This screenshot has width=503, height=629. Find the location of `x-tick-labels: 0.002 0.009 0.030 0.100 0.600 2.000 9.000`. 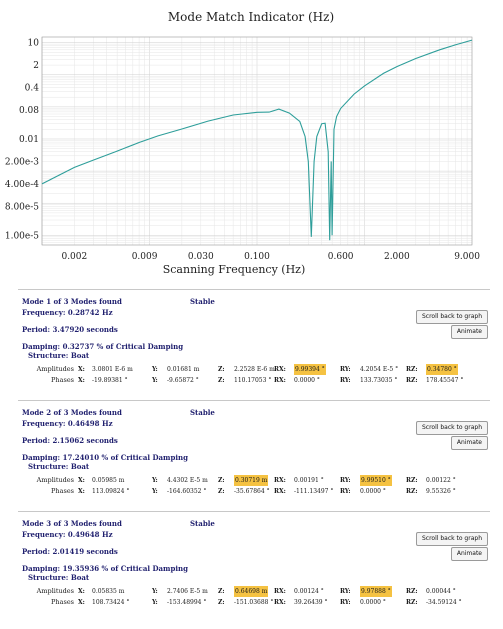

x-tick-labels: 0.002 0.009 0.030 0.100 0.600 2.000 9.000 is located at coordinates (270, 257).